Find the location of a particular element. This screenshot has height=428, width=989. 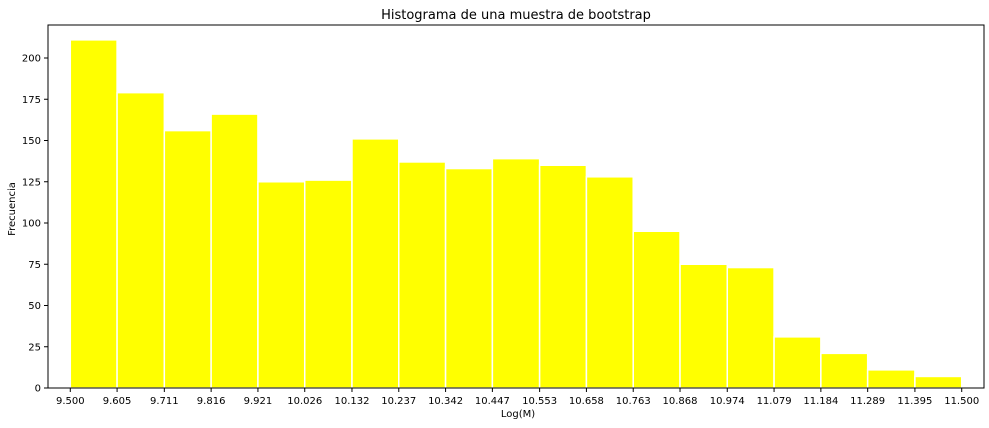

y-axis-label: Frecuencia is located at coordinates (12, 209).